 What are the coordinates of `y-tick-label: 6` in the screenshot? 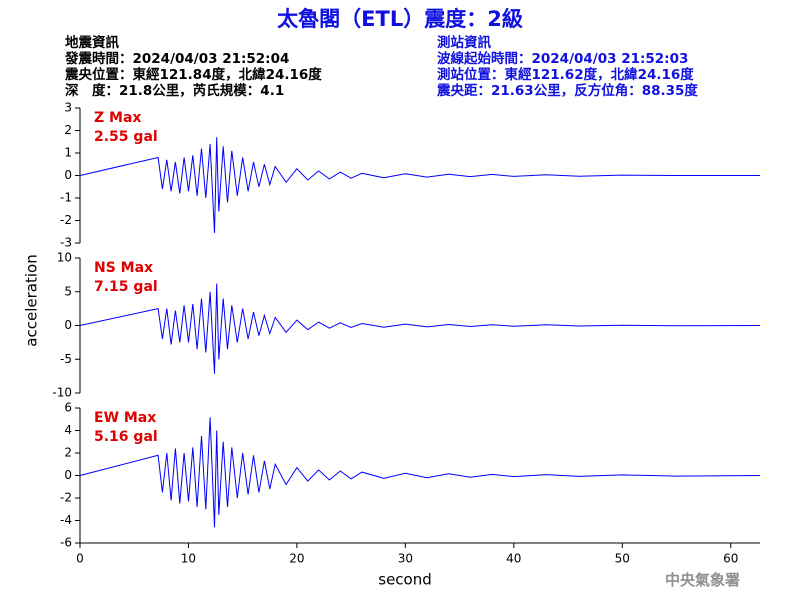 It's located at (68, 408).